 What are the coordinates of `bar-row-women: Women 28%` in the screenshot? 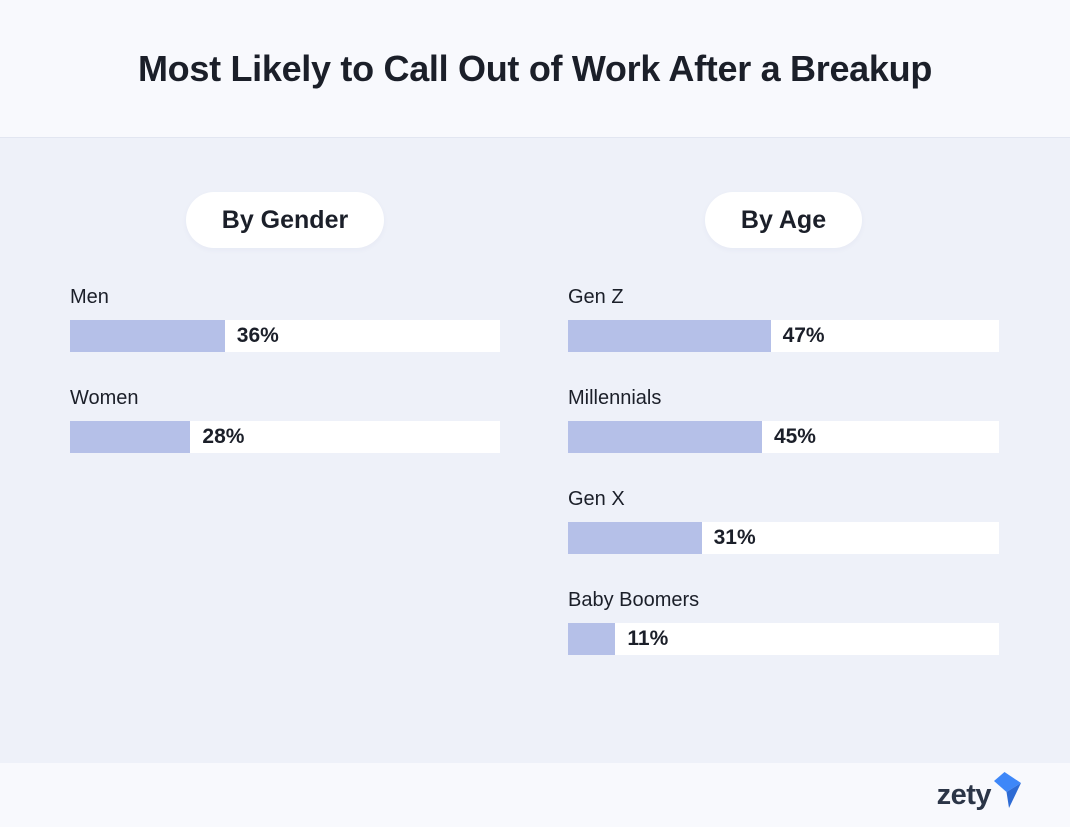 It's located at (285, 420).